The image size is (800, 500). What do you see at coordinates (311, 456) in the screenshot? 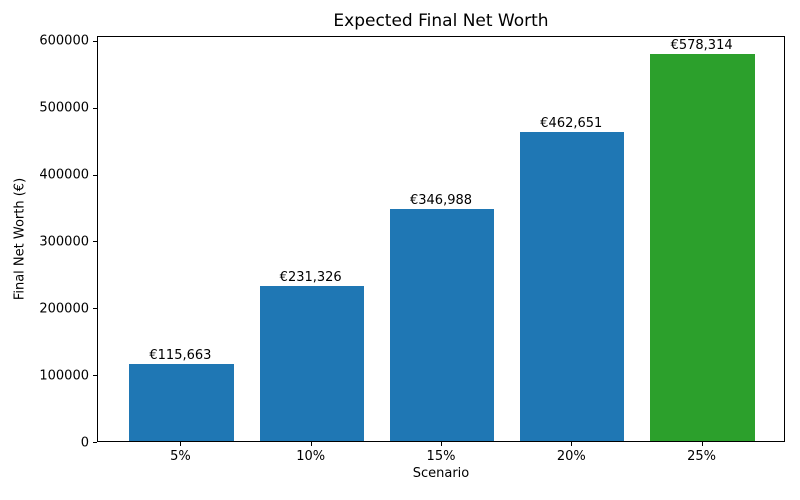
I see `x-tick-label: 10%` at bounding box center [311, 456].